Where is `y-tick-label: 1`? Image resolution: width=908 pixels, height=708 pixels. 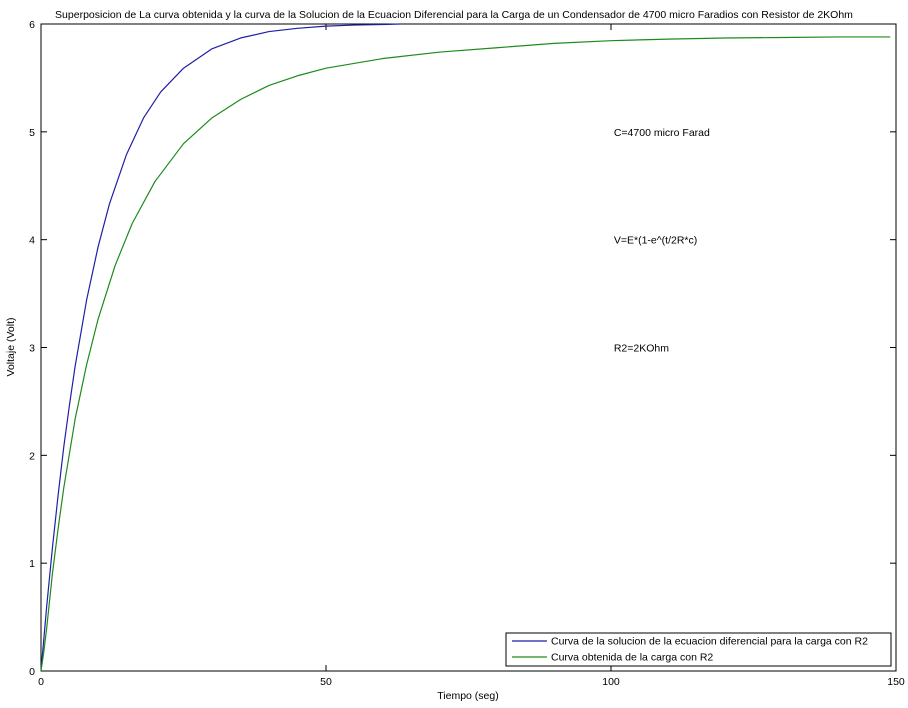
y-tick-label: 1 is located at coordinates (32, 564).